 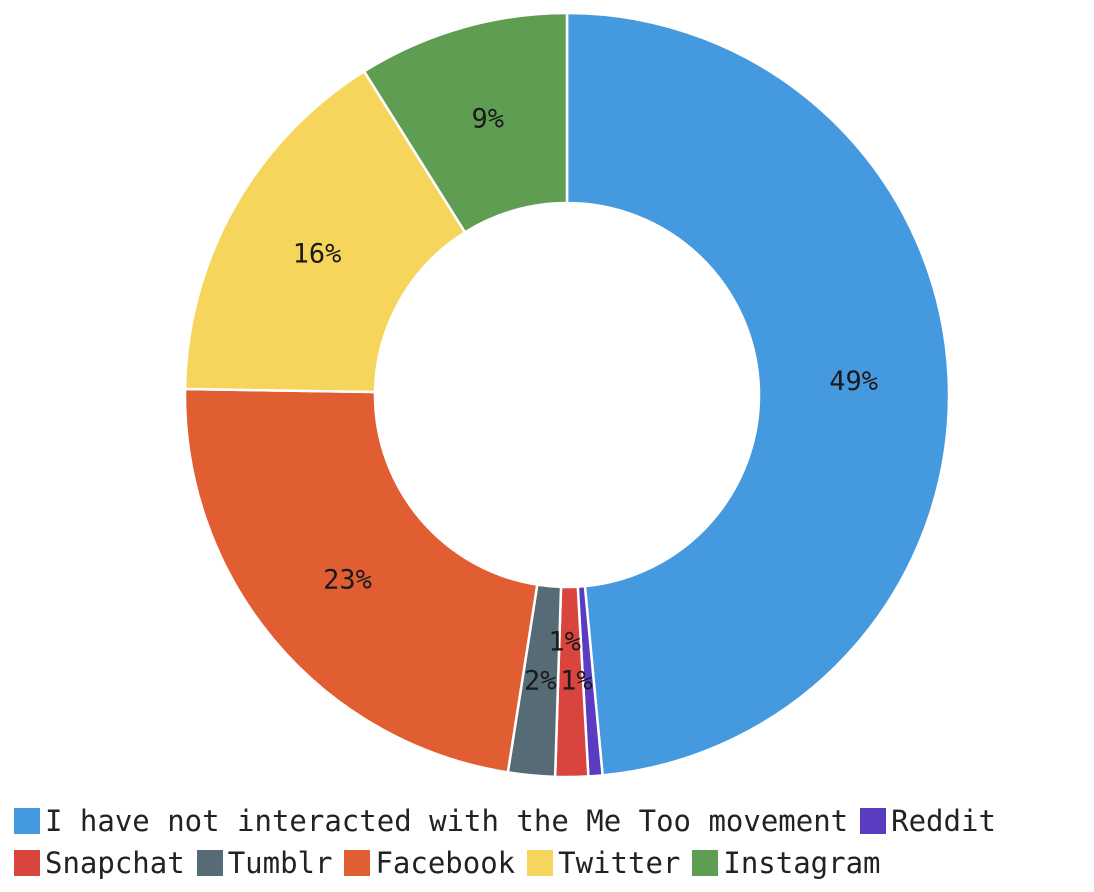 What do you see at coordinates (802, 863) in the screenshot?
I see `legend-label: Instagram` at bounding box center [802, 863].